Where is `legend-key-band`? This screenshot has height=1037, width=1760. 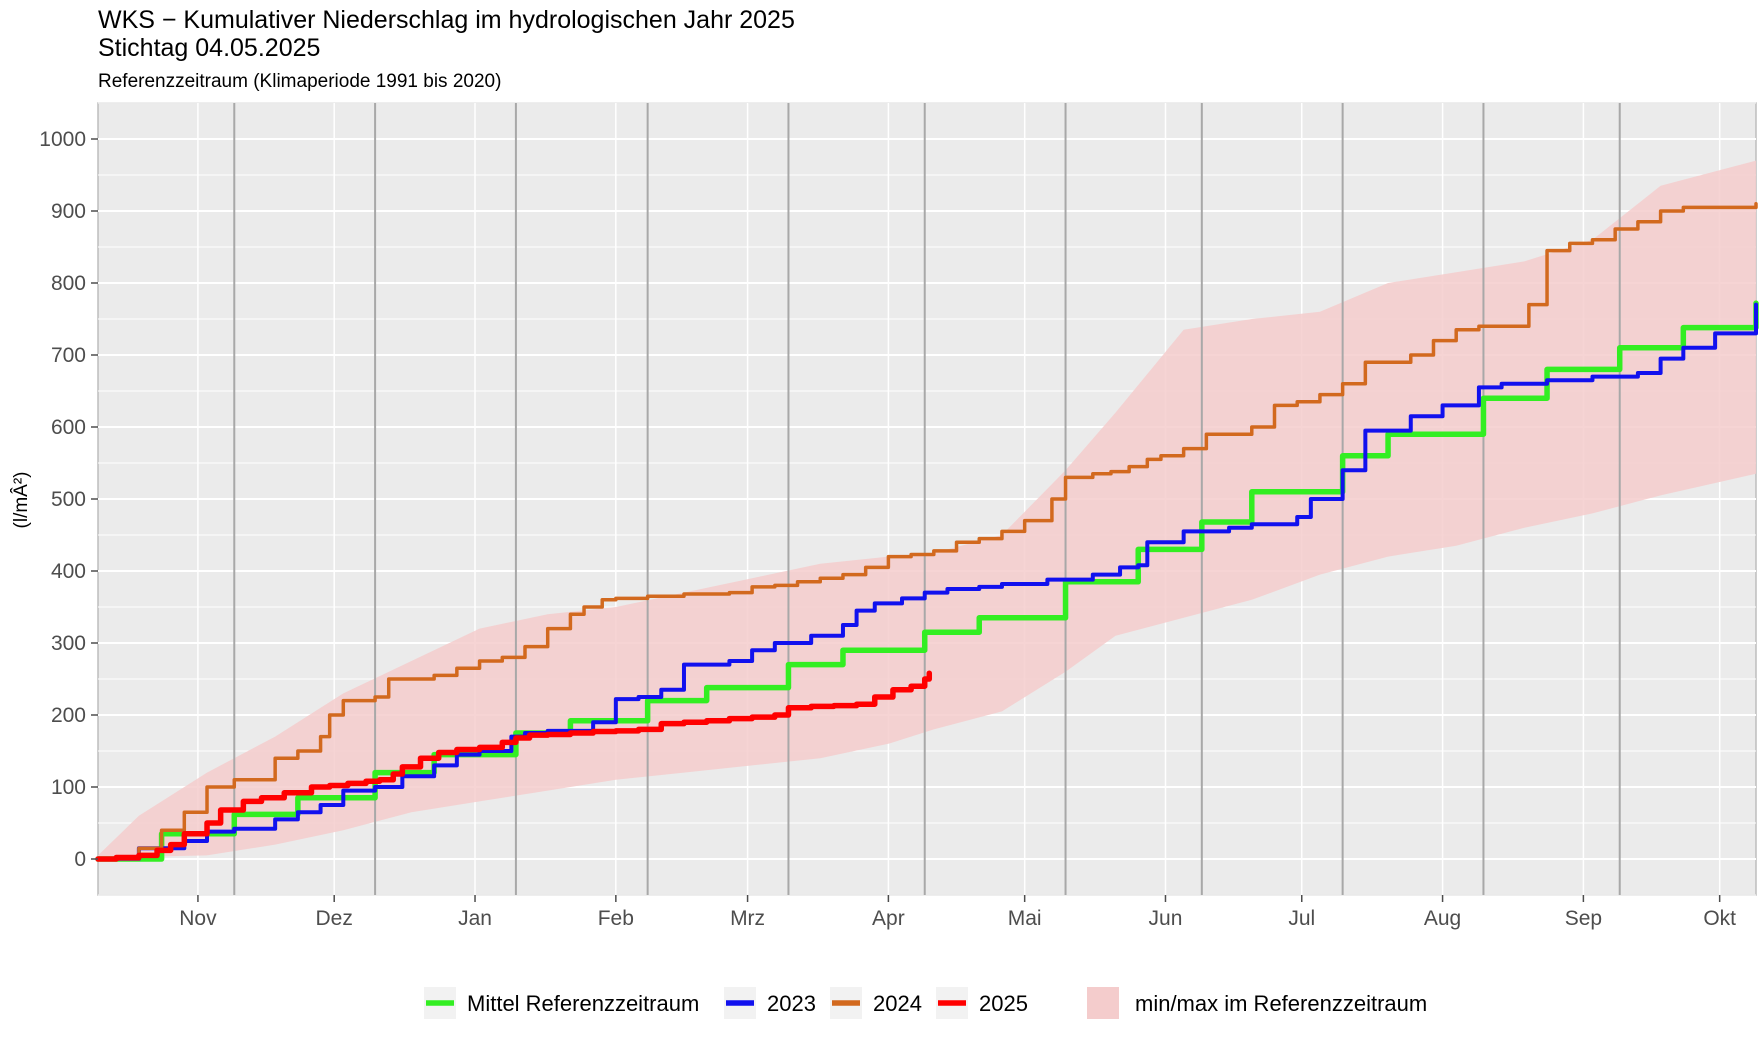 legend-key-band is located at coordinates (1103, 1003).